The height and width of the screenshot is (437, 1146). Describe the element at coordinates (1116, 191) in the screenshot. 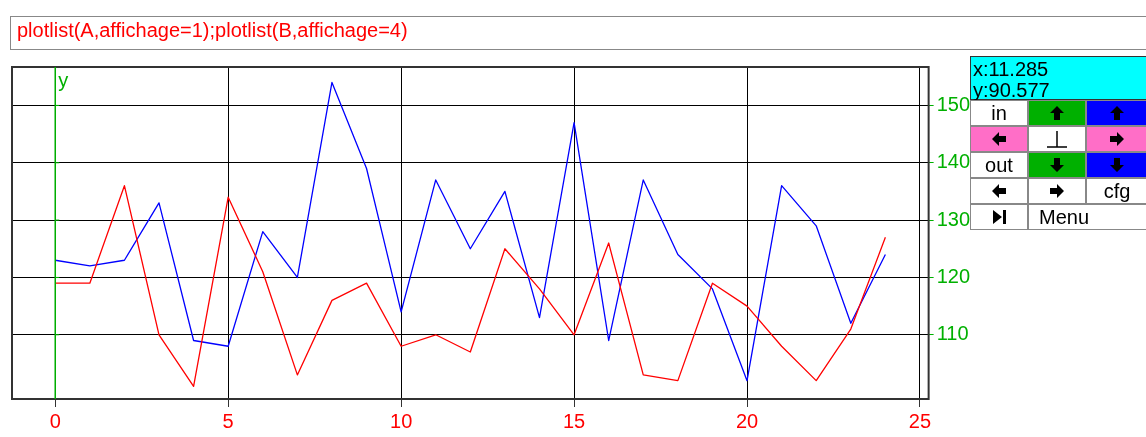

I see `text: cfg` at that location.